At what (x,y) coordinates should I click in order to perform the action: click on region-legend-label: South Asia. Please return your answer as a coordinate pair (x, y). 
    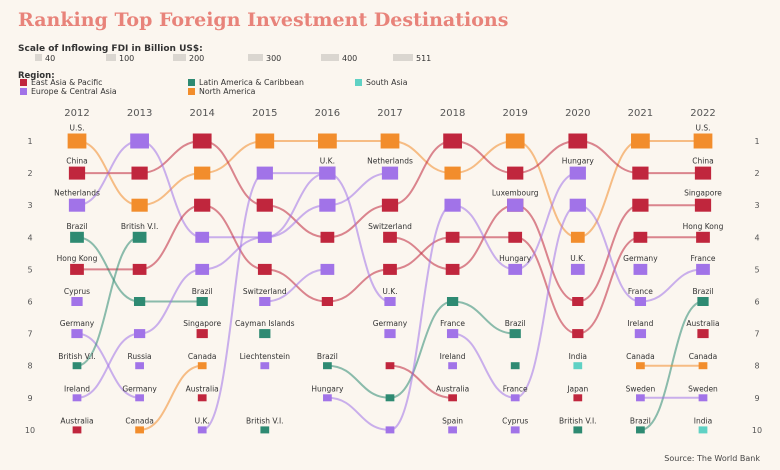
    Looking at the image, I should click on (387, 82).